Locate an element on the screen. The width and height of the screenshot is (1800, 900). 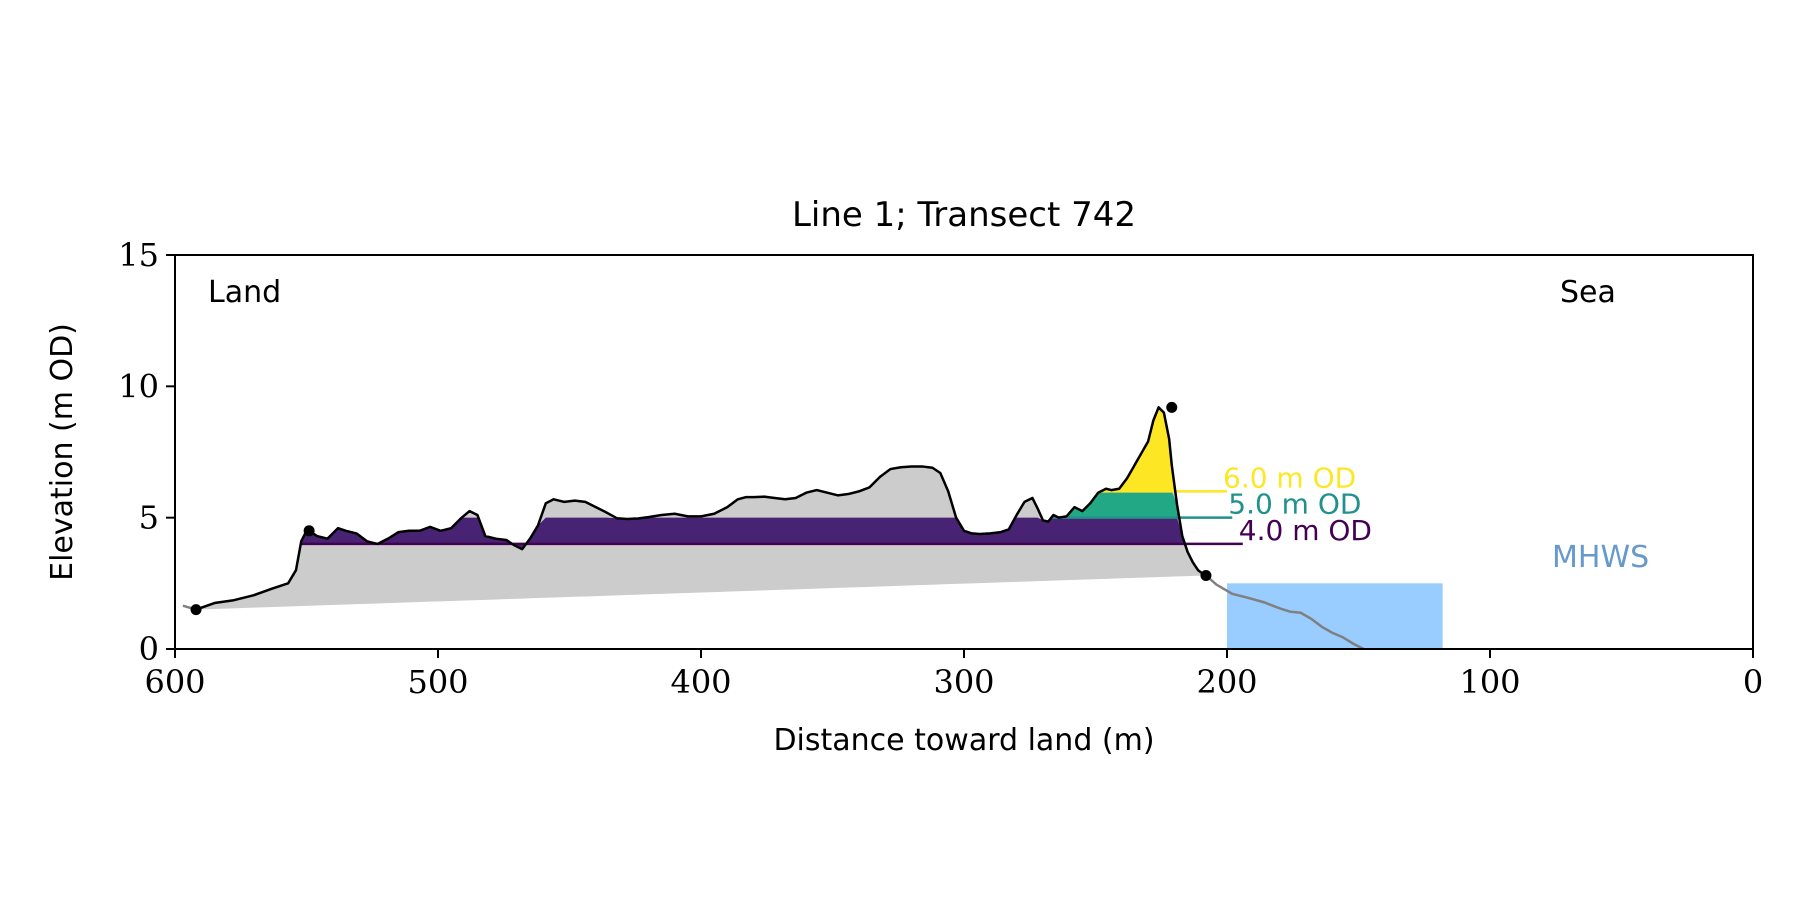
offshore-profile is located at coordinates (1285, 612).